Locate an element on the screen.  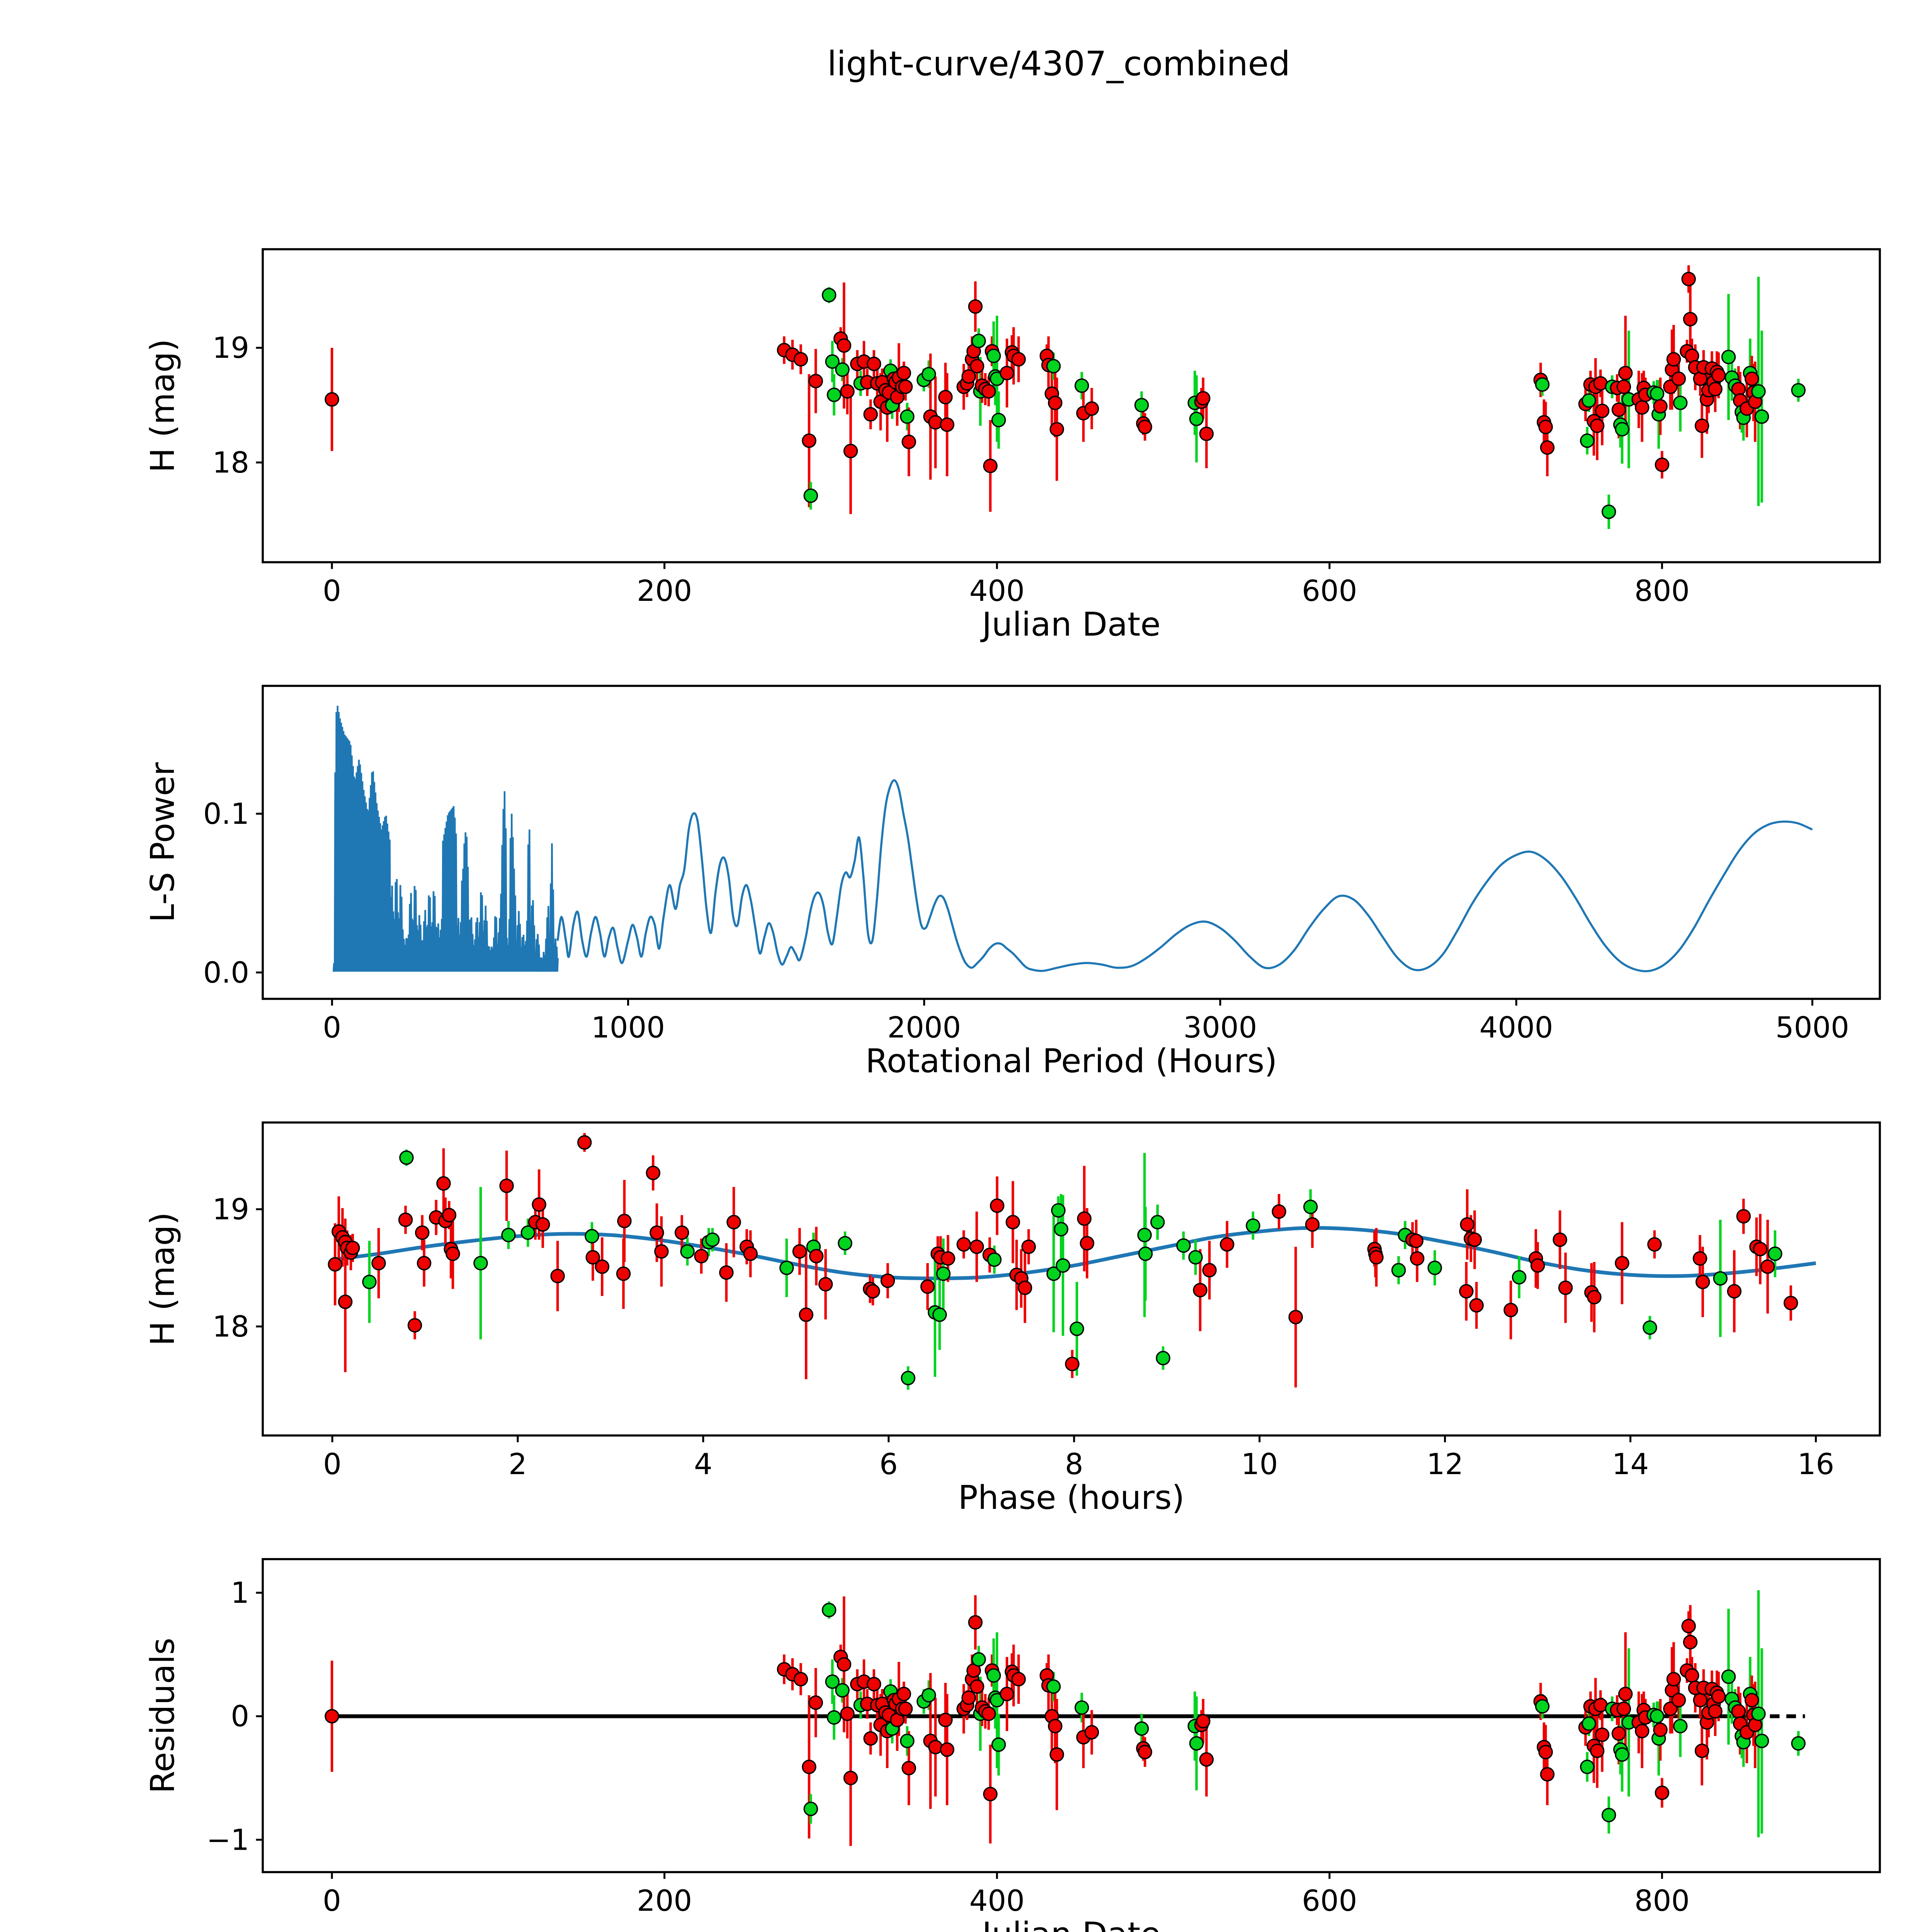
y-tick-label: −1 is located at coordinates (228, 1840).